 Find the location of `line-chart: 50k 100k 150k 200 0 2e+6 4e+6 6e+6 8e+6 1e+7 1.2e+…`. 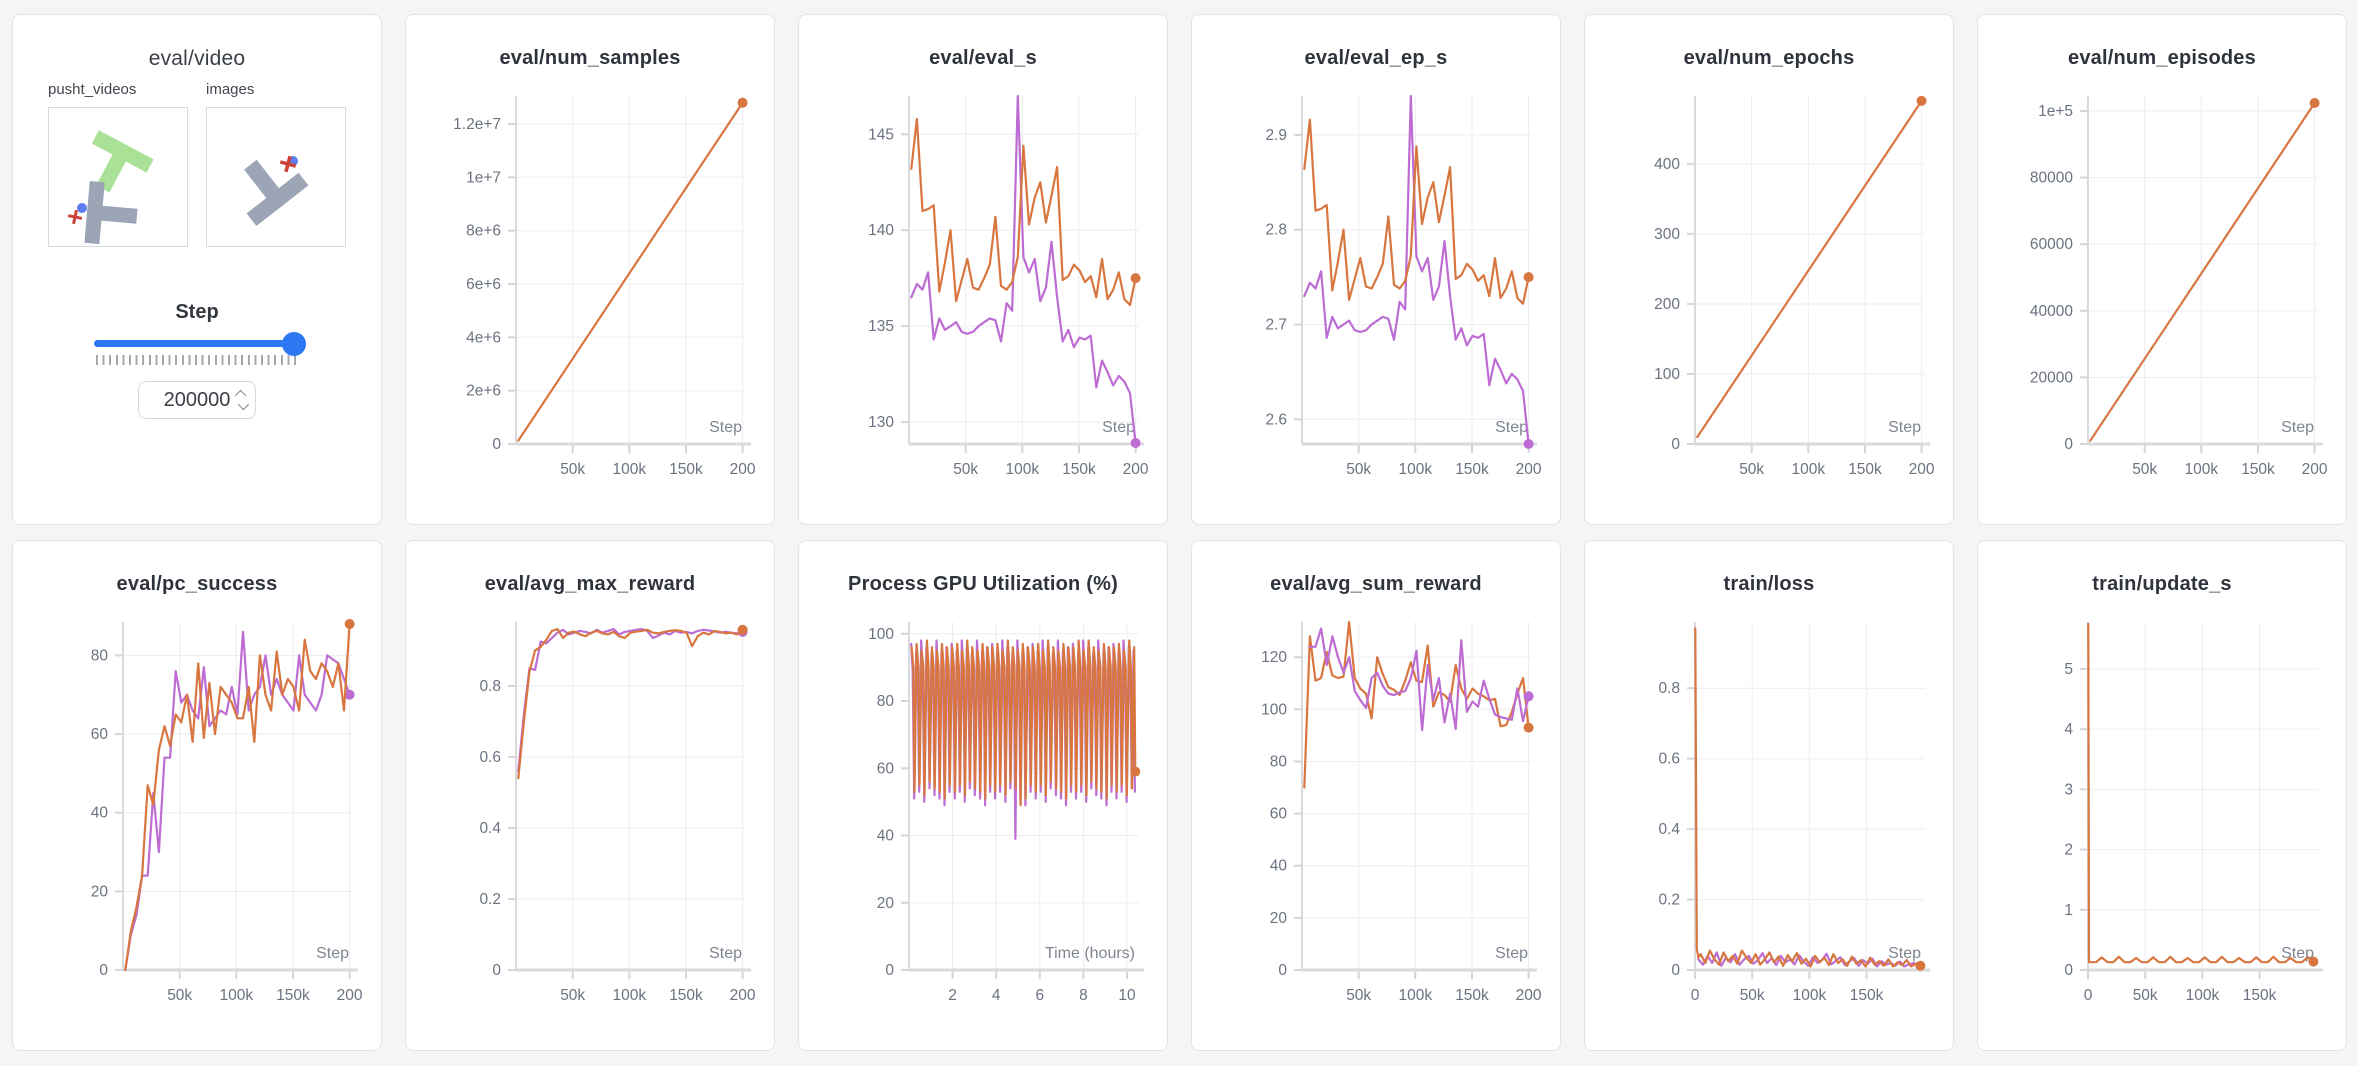

line-chart: 50k 100k 150k 200 0 2e+6 4e+6 6e+6 8e+6 1e+7 1.2e+… is located at coordinates (590, 291).